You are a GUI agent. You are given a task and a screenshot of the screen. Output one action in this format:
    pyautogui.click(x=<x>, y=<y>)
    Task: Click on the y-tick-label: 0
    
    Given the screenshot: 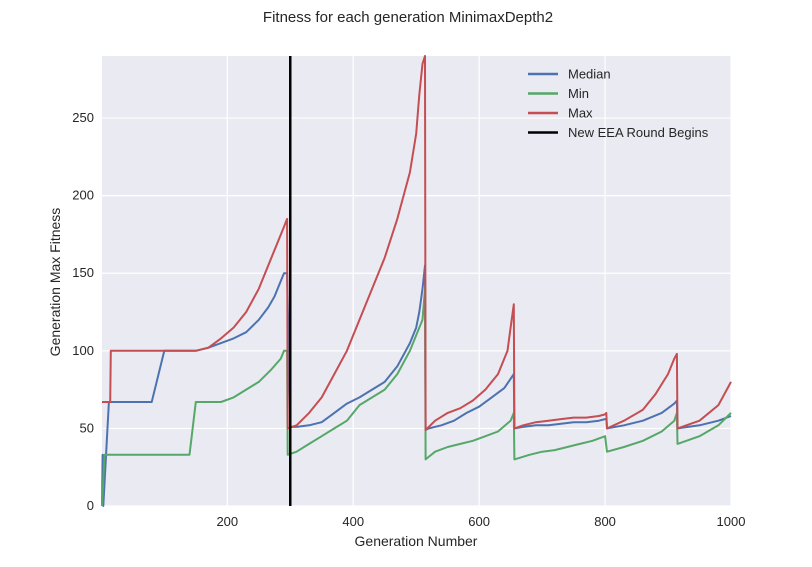 What is the action you would take?
    pyautogui.click(x=90, y=505)
    